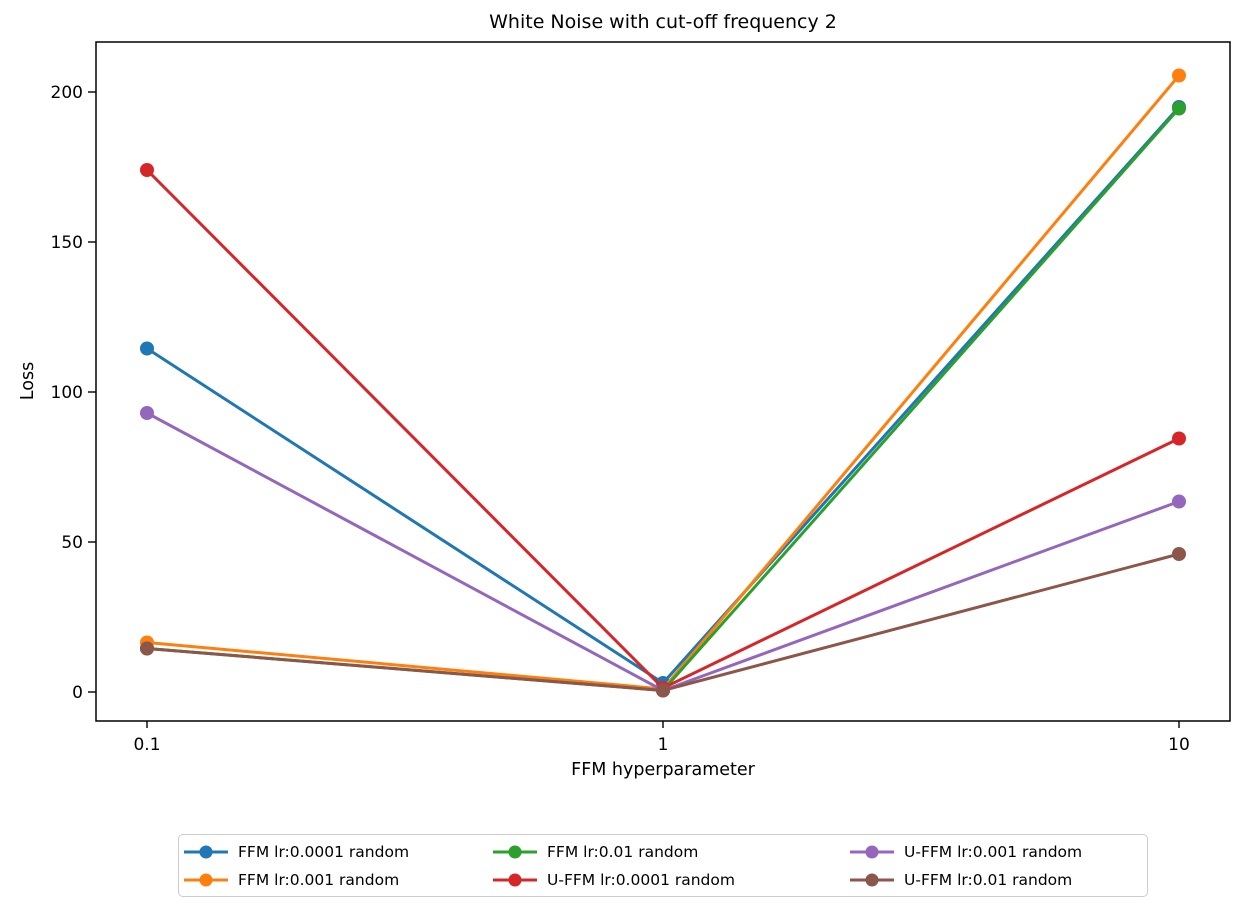 The height and width of the screenshot is (915, 1246). I want to click on chart-title: White Noise with cut-off frequency 2, so click(663, 22).